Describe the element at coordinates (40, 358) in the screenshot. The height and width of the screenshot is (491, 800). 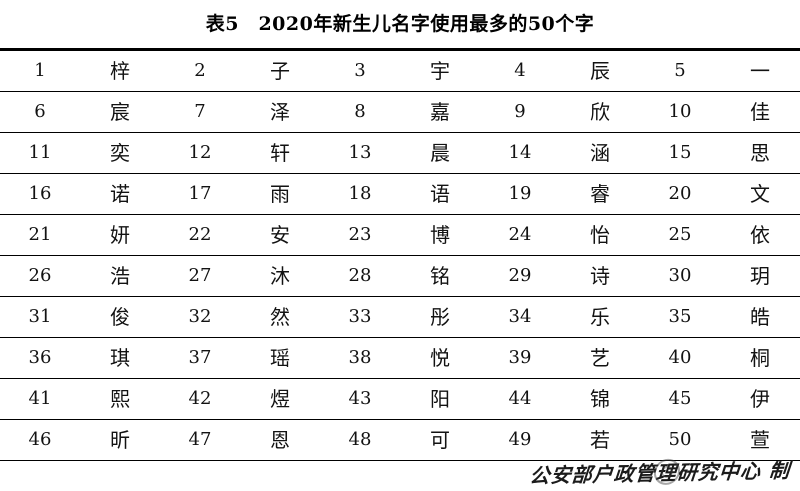
I see `rank-cell: 36` at that location.